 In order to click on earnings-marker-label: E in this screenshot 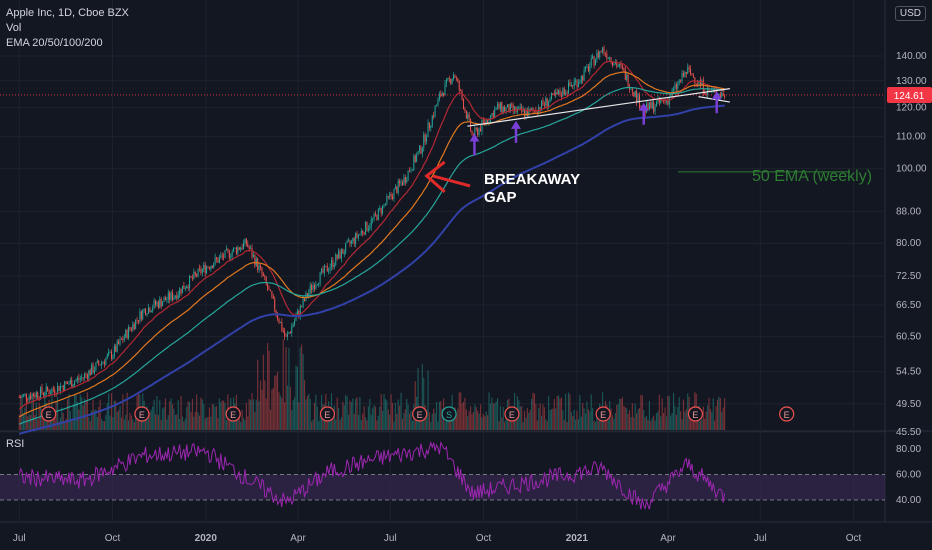, I will do `click(327, 415)`.